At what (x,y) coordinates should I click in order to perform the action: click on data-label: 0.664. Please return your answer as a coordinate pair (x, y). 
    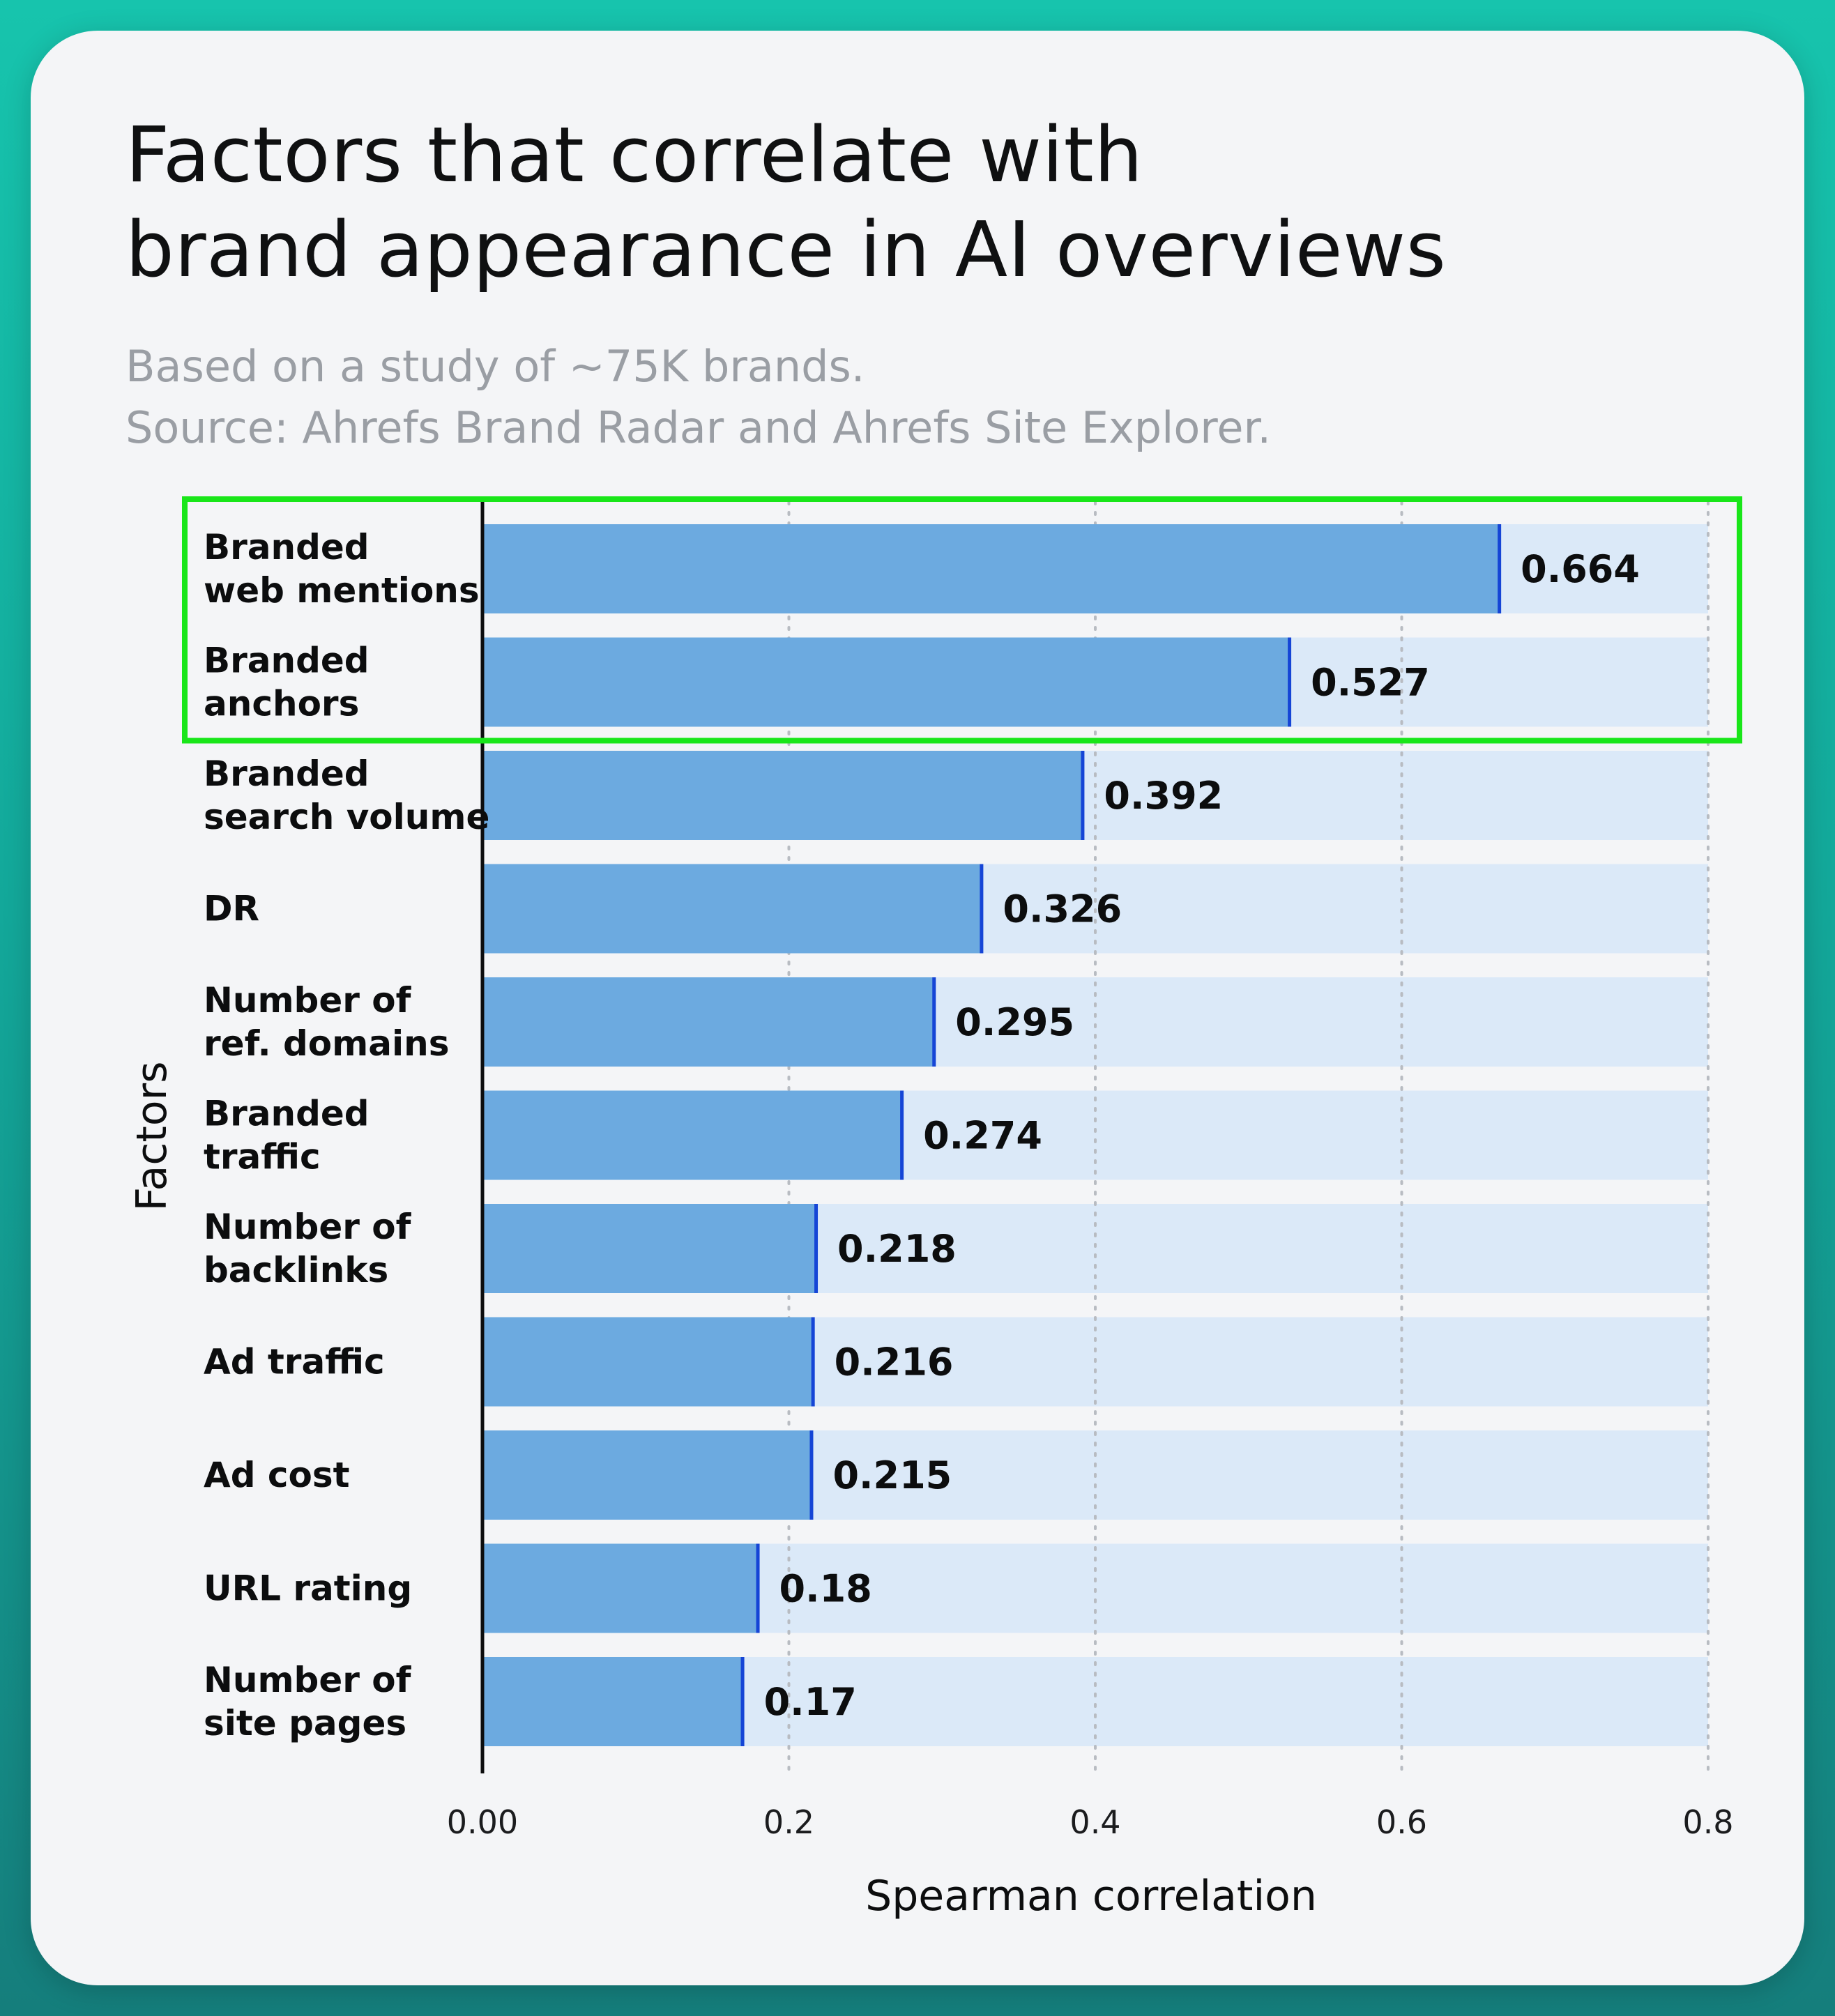
    Looking at the image, I should click on (1580, 569).